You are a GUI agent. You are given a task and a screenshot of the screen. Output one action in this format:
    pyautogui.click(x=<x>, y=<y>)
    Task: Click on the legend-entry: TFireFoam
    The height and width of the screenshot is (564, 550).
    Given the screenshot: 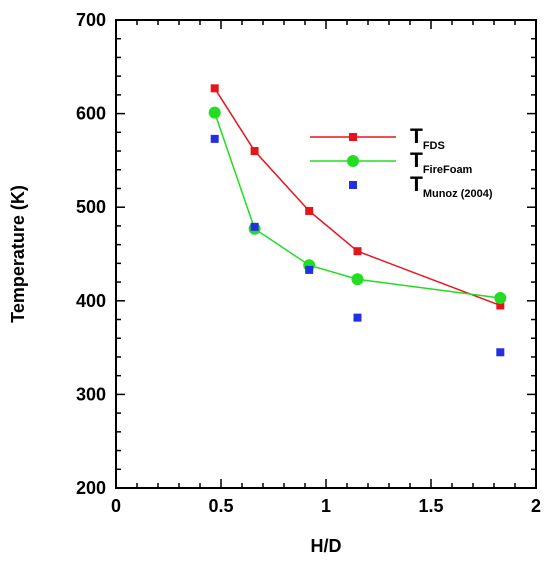 What is the action you would take?
    pyautogui.click(x=391, y=162)
    